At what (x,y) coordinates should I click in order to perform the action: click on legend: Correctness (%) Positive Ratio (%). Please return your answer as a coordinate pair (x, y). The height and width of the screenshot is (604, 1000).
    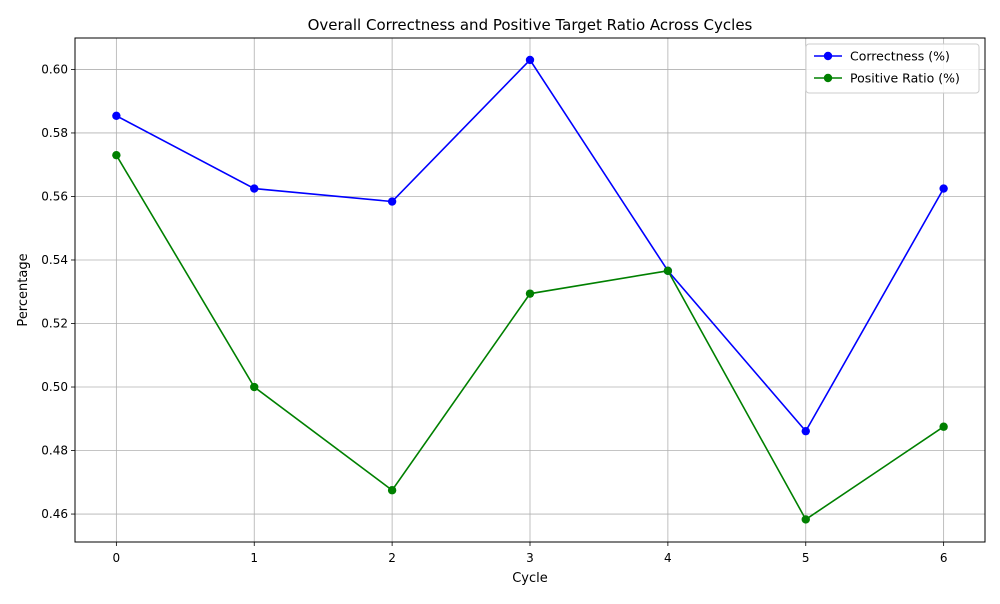
    Looking at the image, I should click on (892, 68).